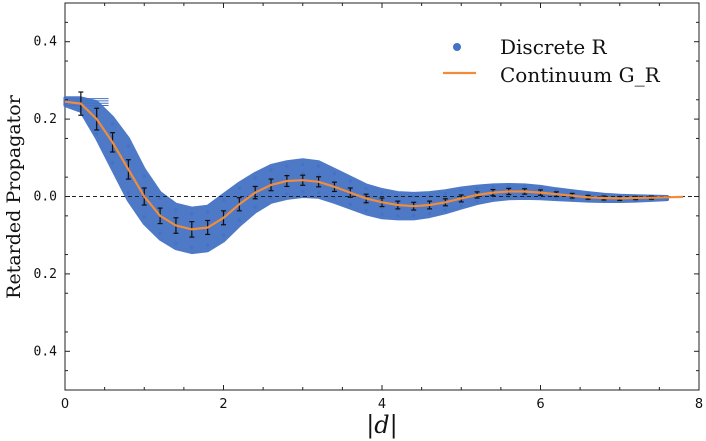 This screenshot has width=706, height=441. I want to click on x-tick-label: 8, so click(699, 404).